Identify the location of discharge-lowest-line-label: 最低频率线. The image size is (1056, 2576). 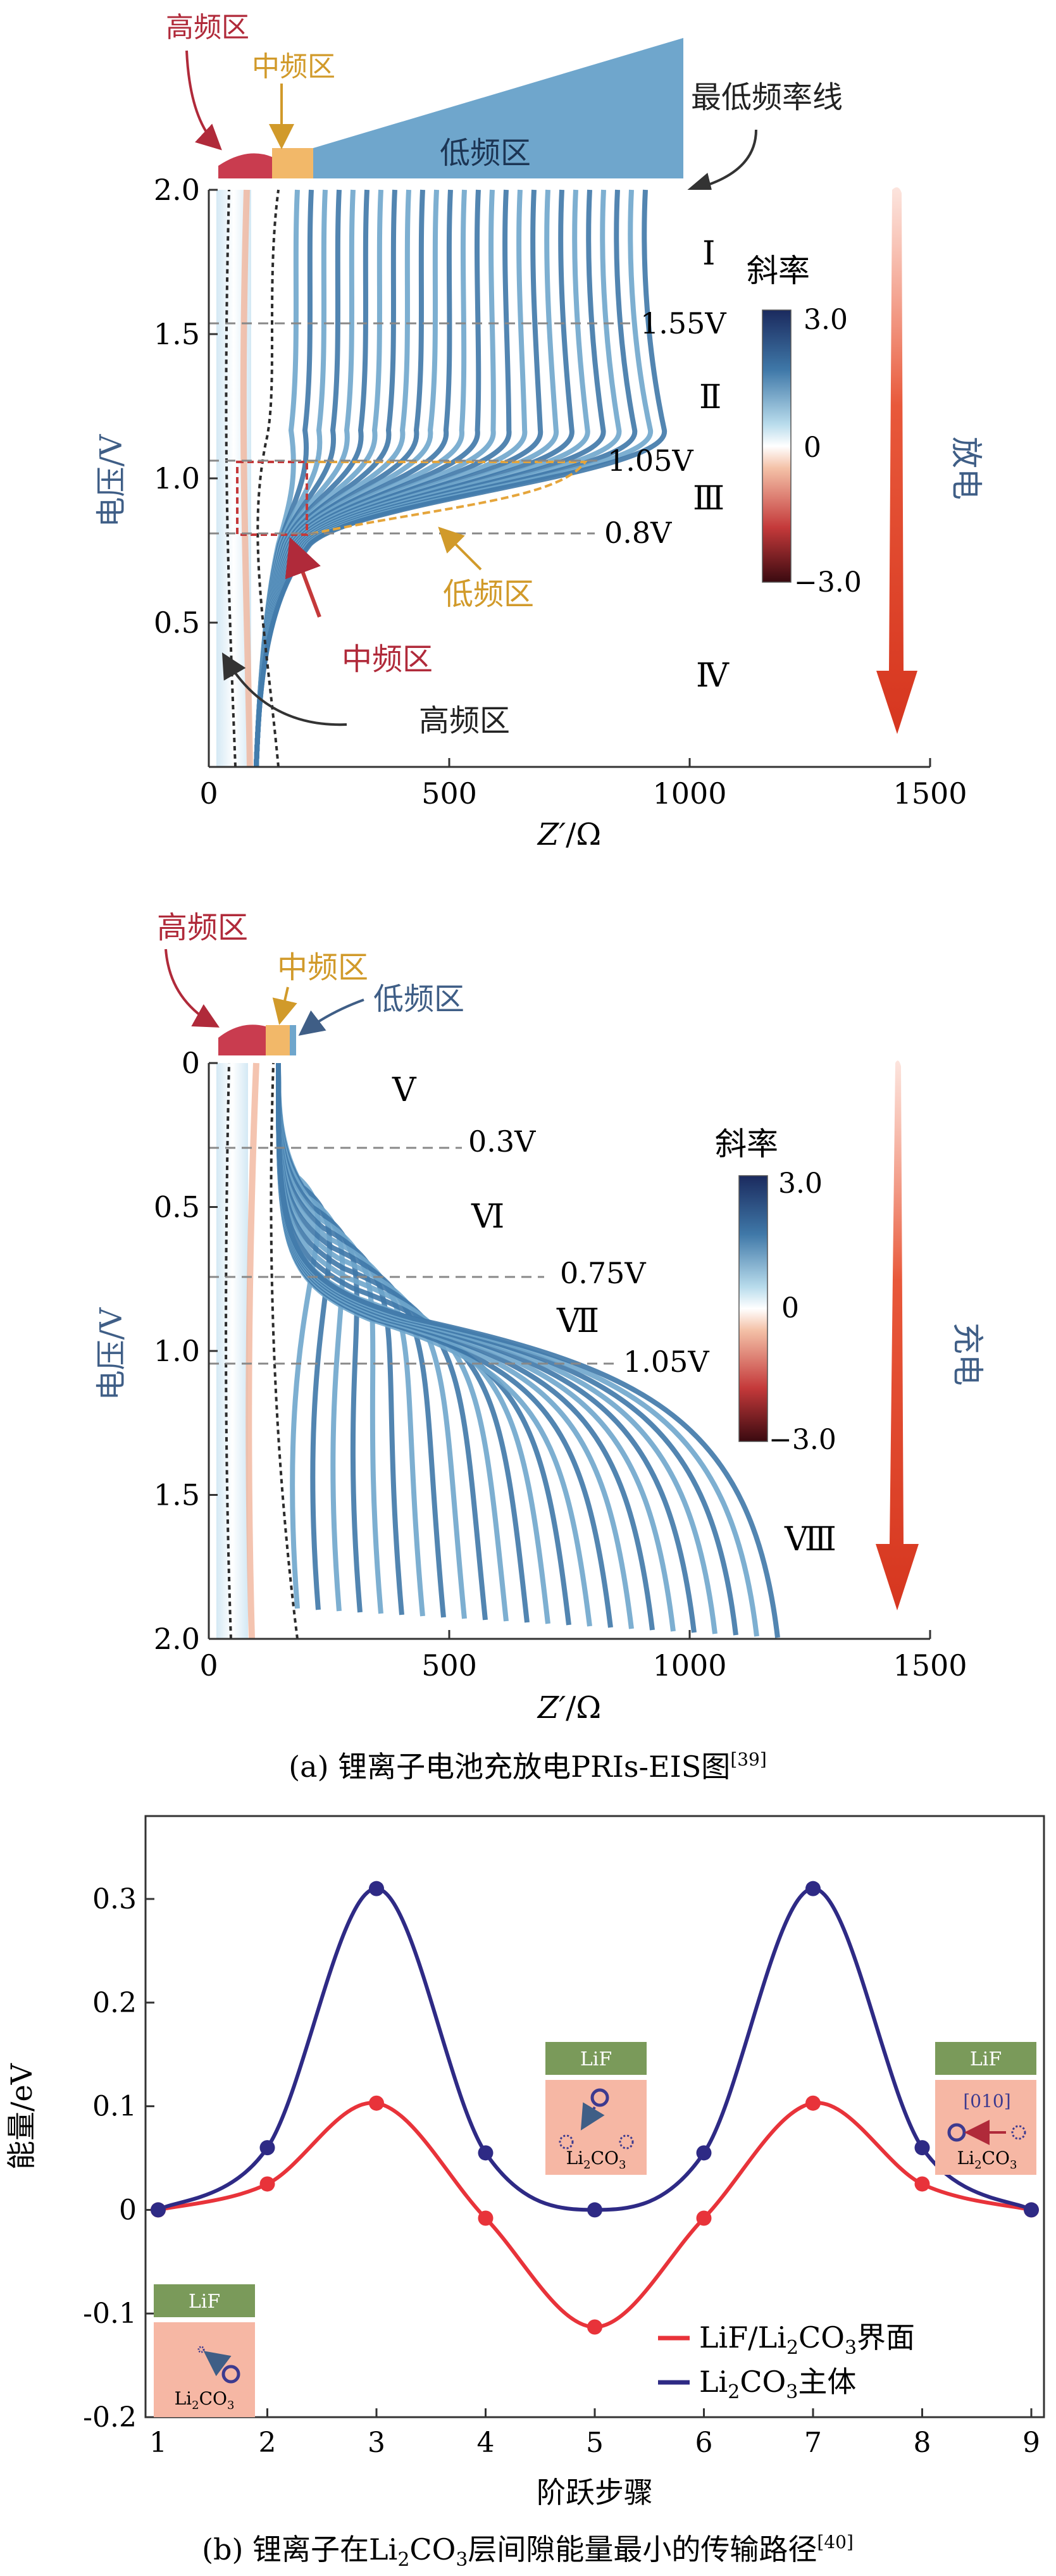
(767, 97).